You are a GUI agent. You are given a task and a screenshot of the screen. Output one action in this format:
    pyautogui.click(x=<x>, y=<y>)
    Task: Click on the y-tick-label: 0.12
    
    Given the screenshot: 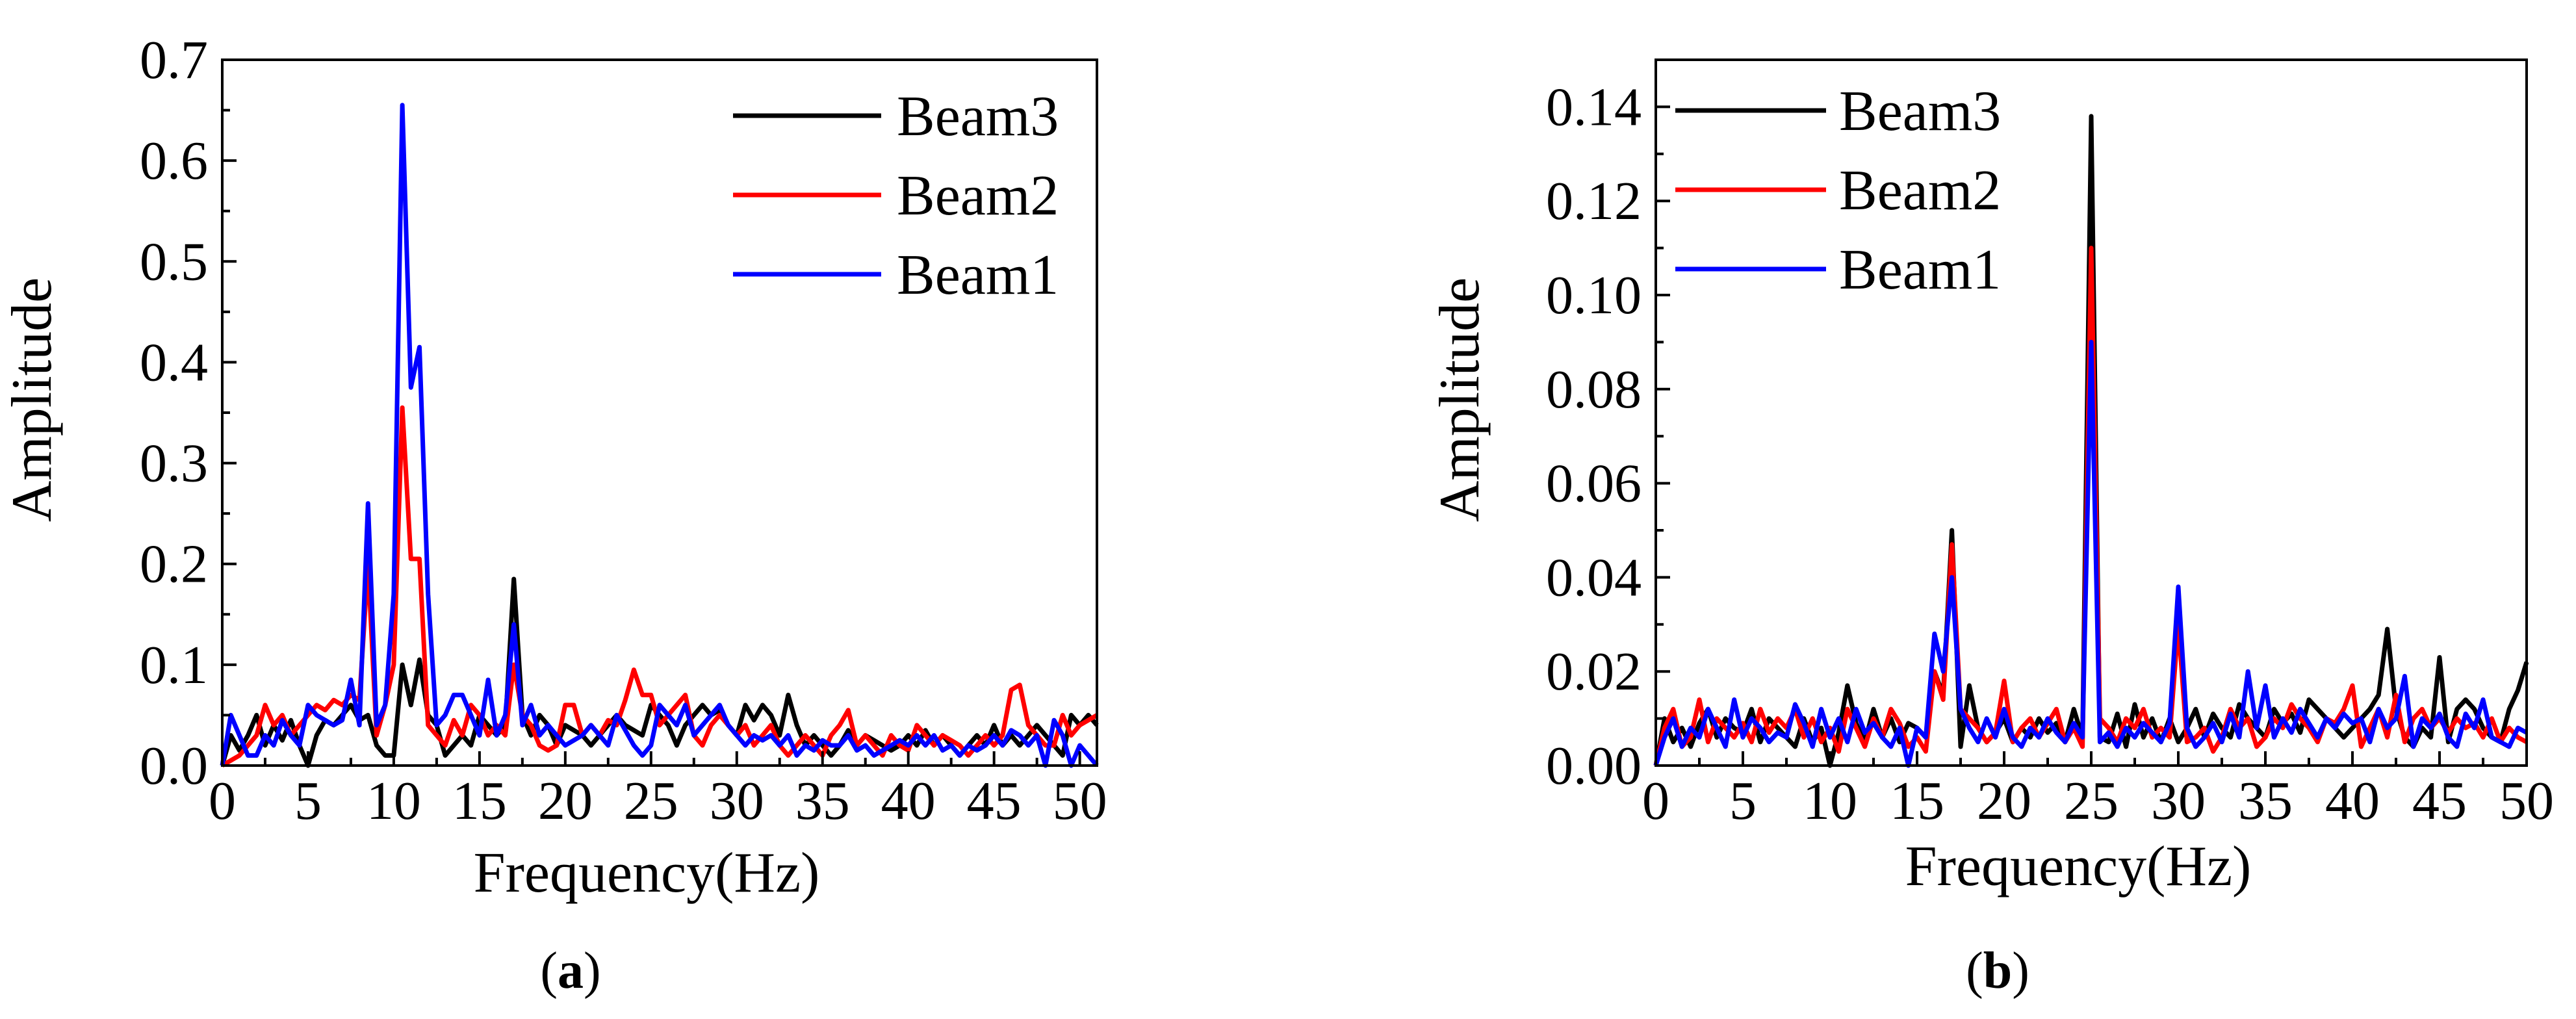 What is the action you would take?
    pyautogui.click(x=1594, y=201)
    